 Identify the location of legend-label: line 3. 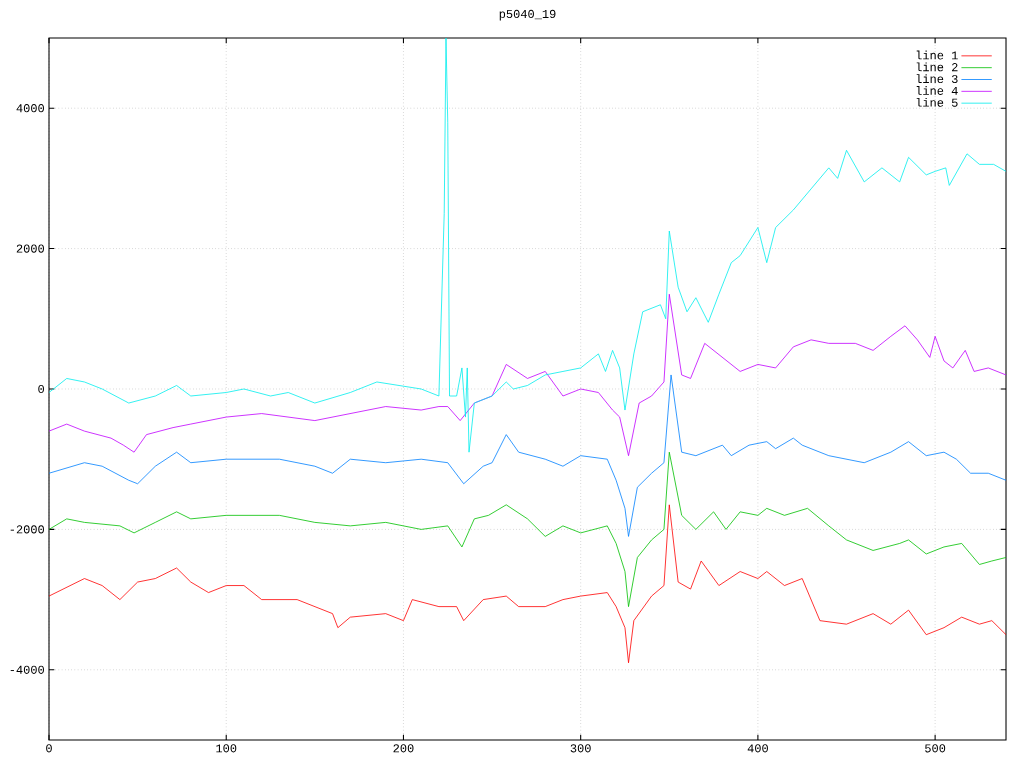
(937, 79).